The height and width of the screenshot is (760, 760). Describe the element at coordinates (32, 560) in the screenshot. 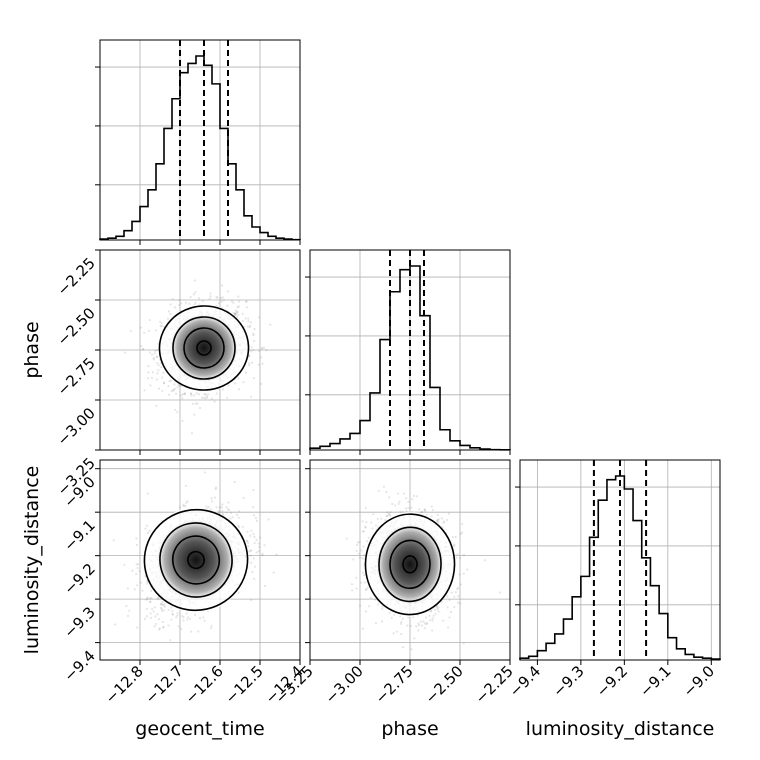

I see `y-axis-label-luminosity-distance: luminosity_distance` at that location.